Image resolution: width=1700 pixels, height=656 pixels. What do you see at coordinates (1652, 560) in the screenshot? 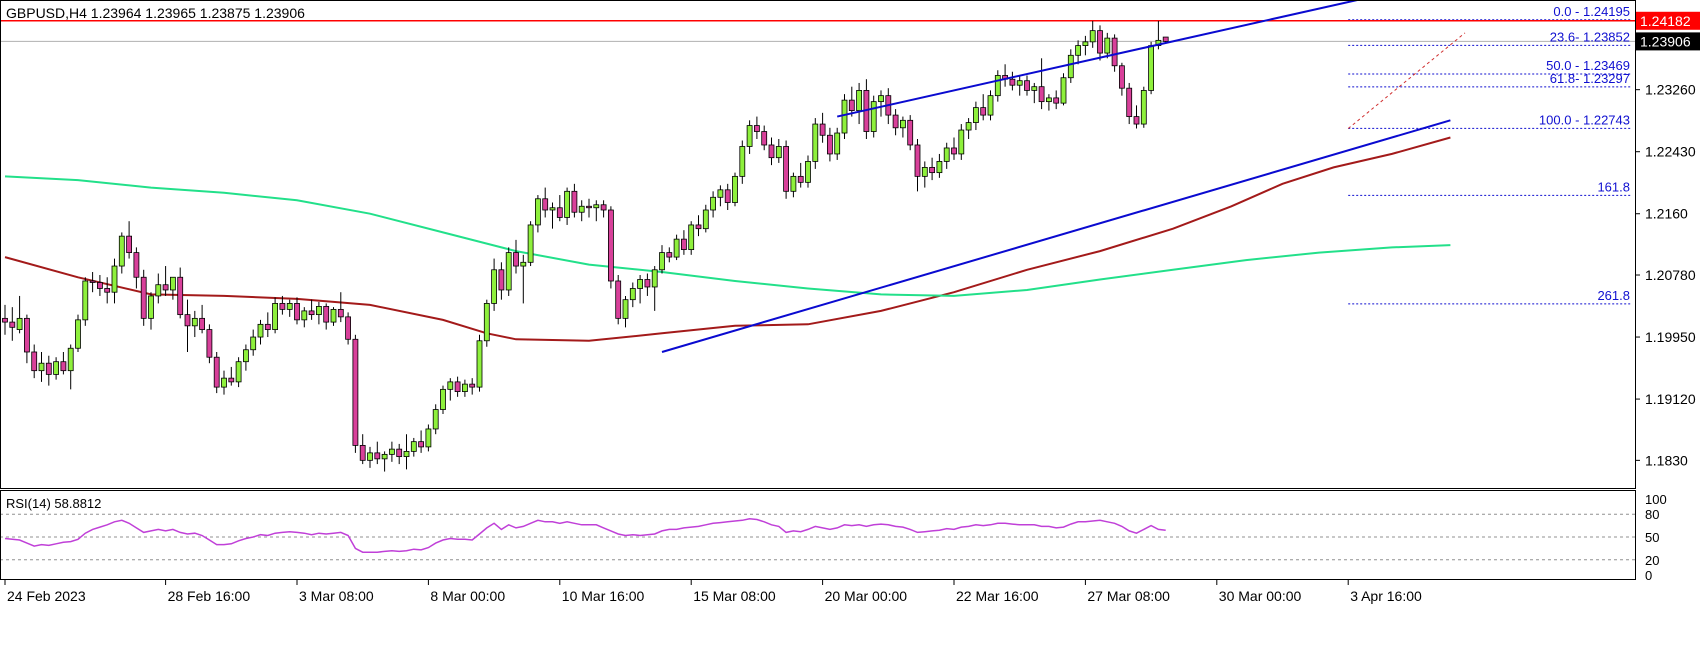
I see `rsi-scale-label: 20` at bounding box center [1652, 560].